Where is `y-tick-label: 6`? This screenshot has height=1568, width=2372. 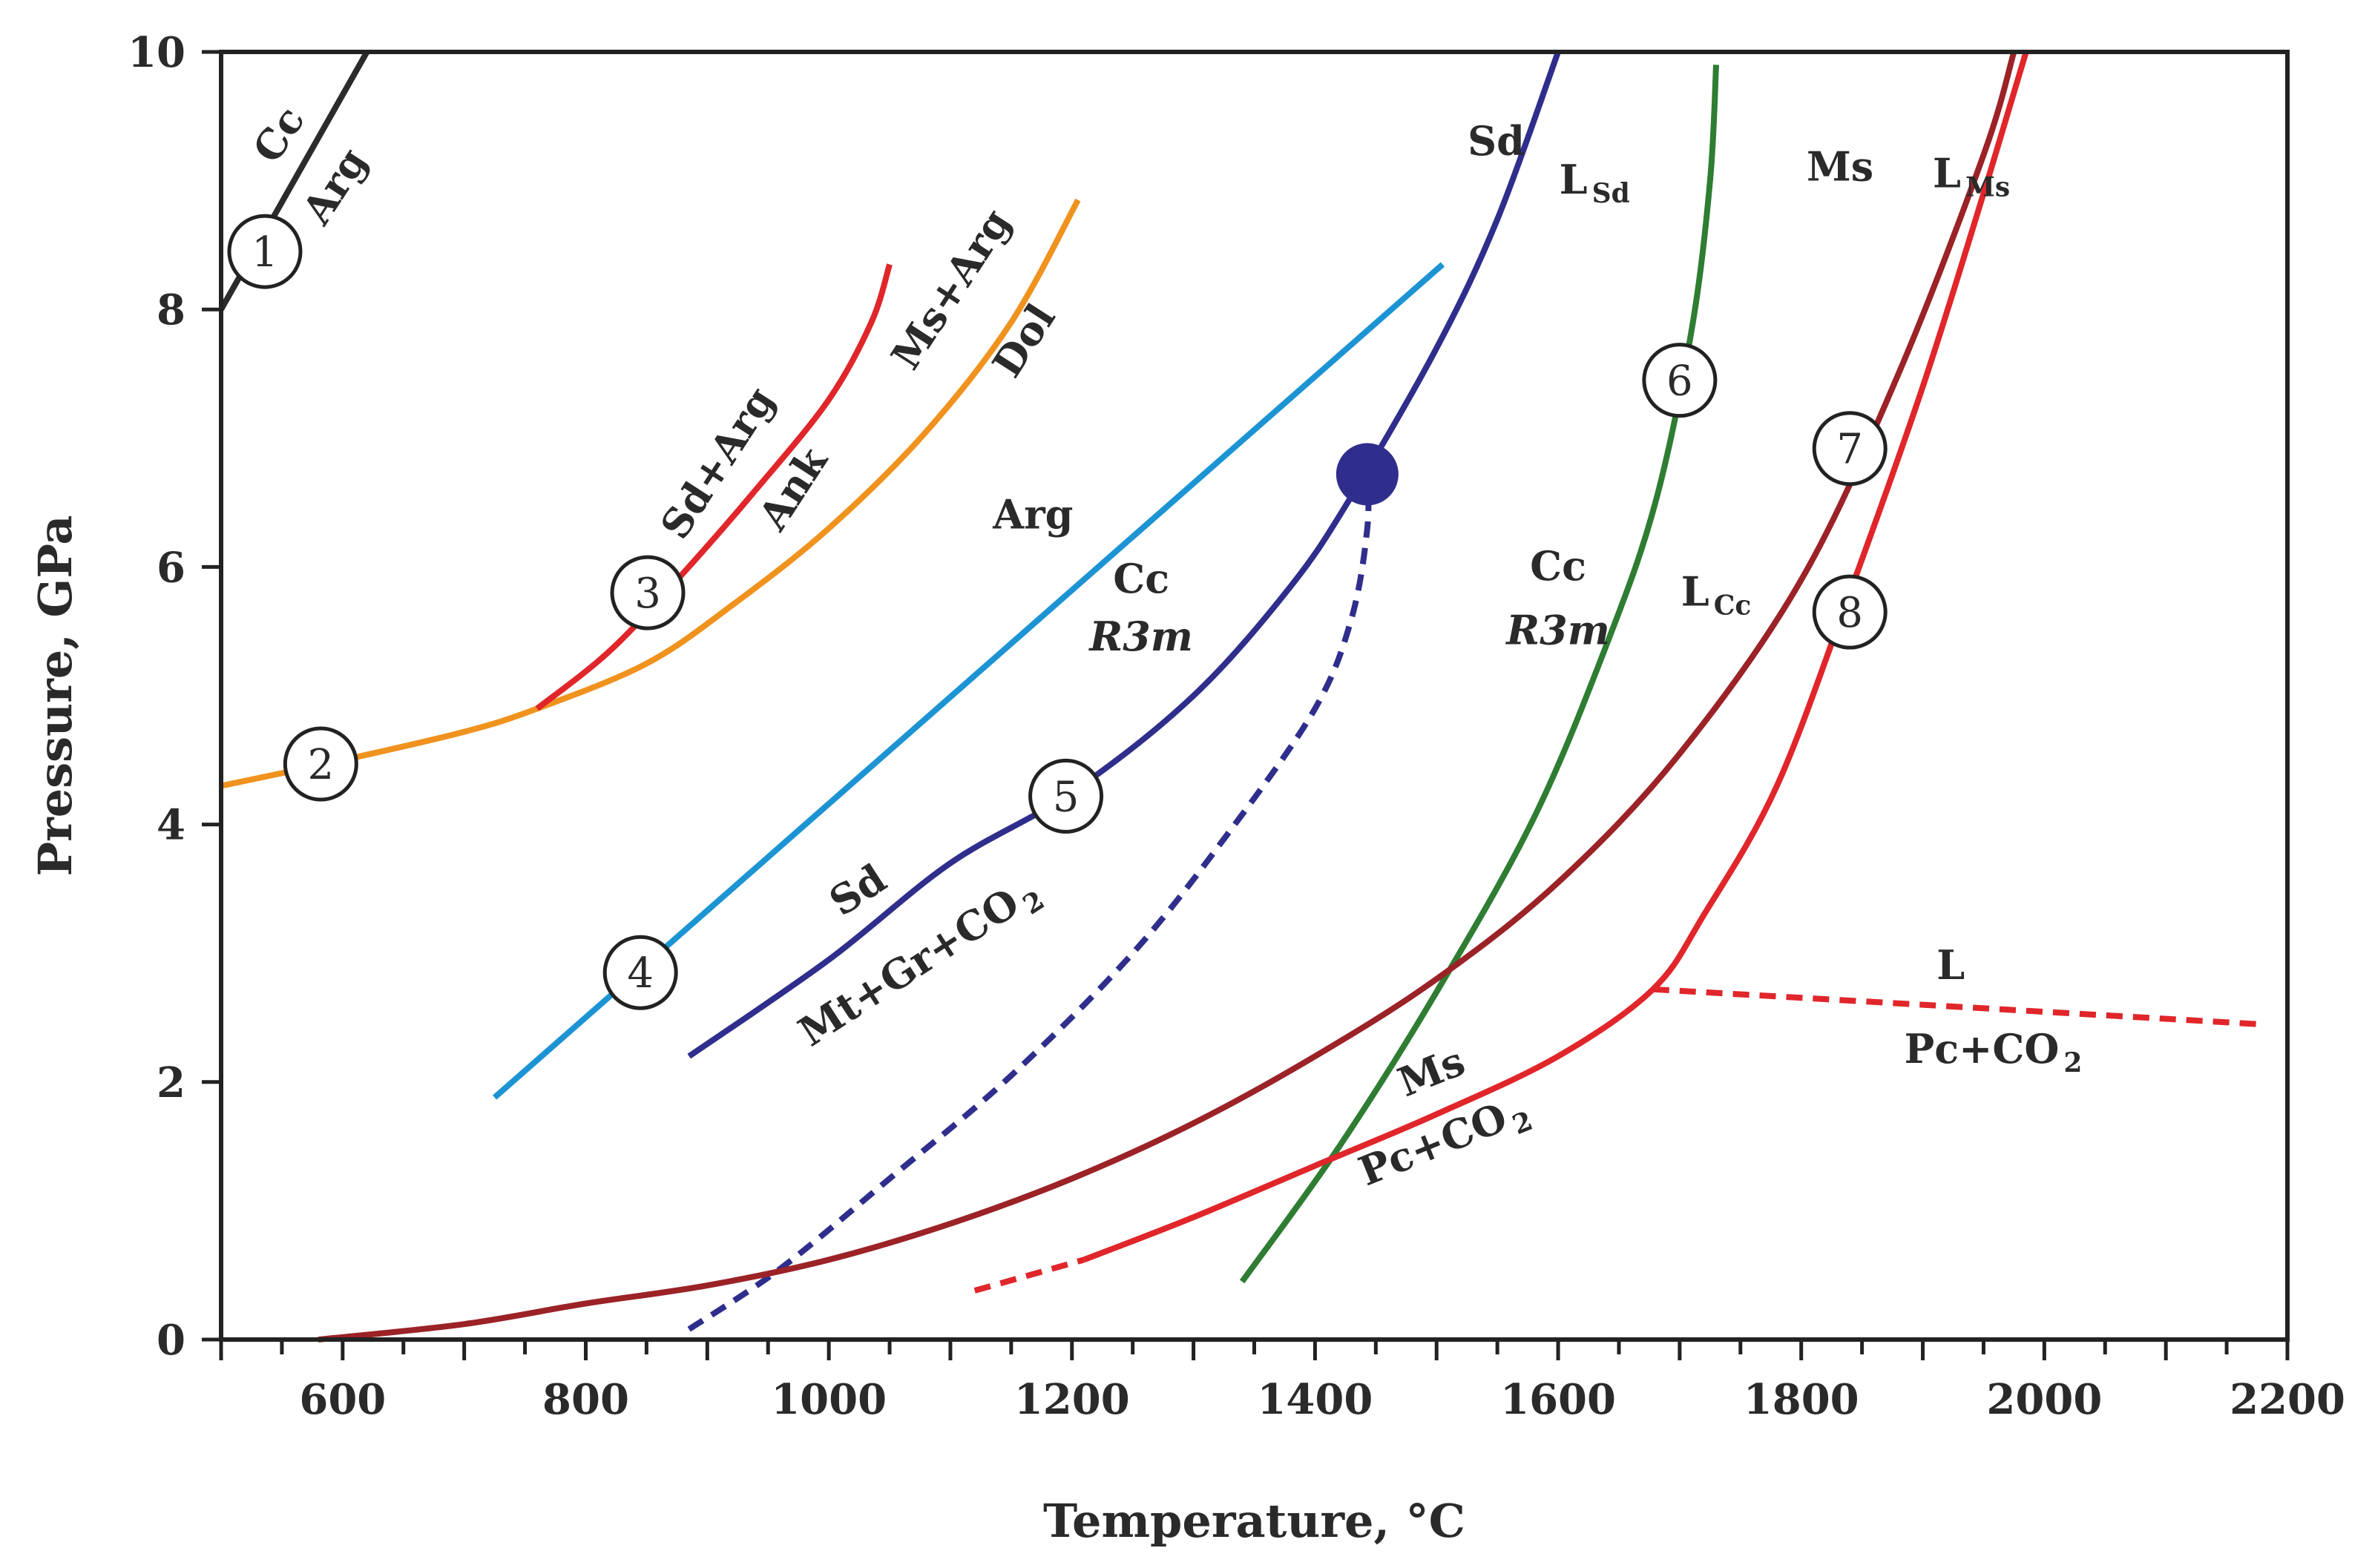
y-tick-label: 6 is located at coordinates (171, 568).